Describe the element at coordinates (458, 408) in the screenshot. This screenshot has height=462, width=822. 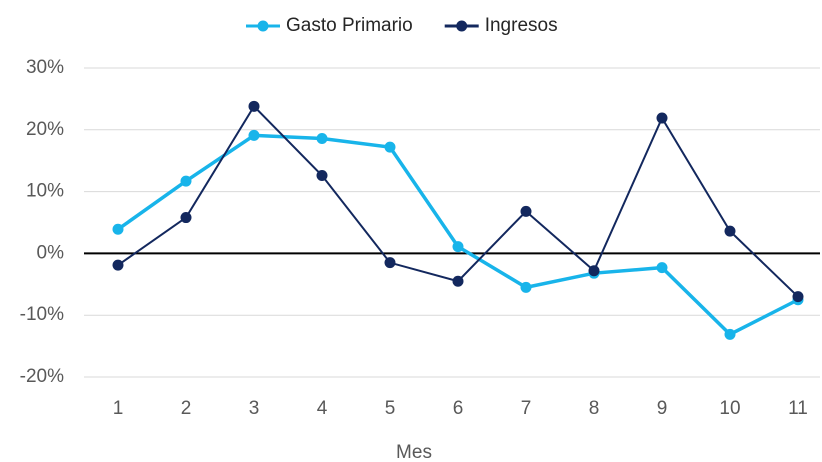
I see `x-tick-label: 6` at that location.